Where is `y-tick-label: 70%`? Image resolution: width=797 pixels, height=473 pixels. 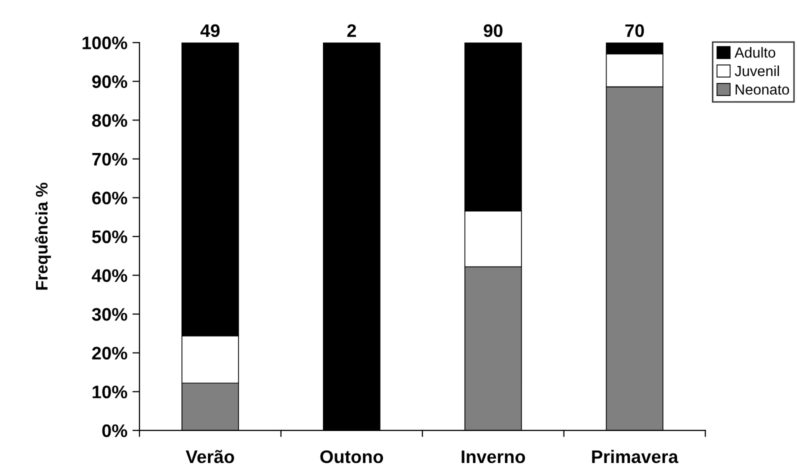
y-tick-label: 70% is located at coordinates (110, 159).